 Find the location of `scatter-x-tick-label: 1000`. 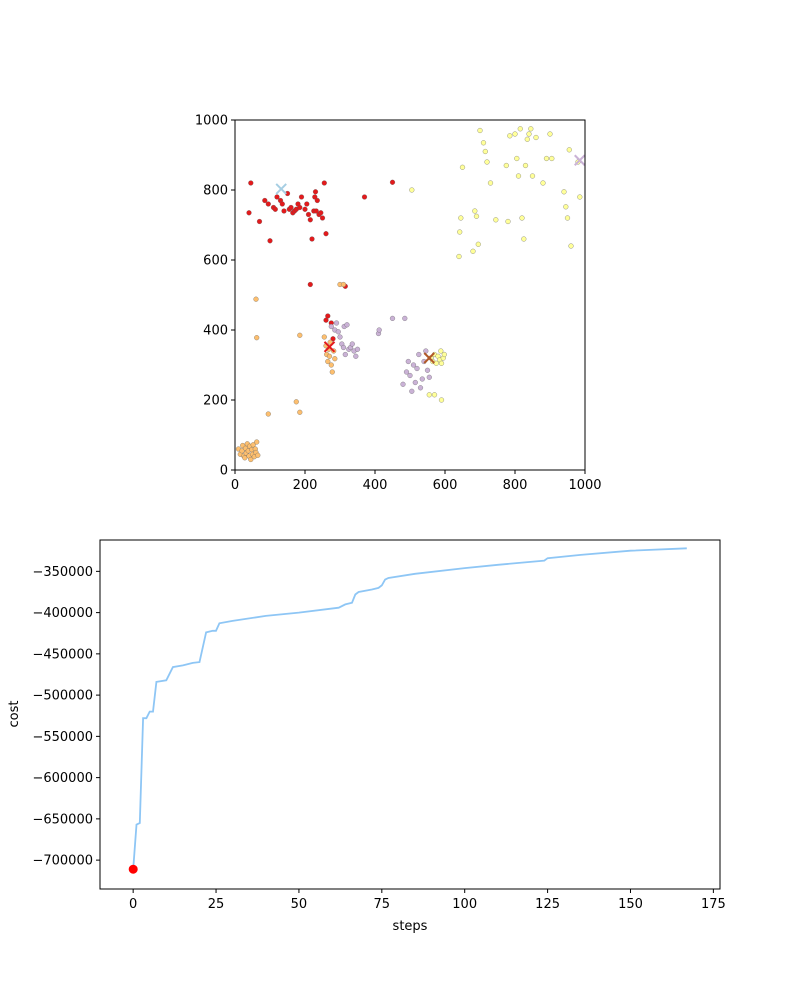

scatter-x-tick-label: 1000 is located at coordinates (584, 485).